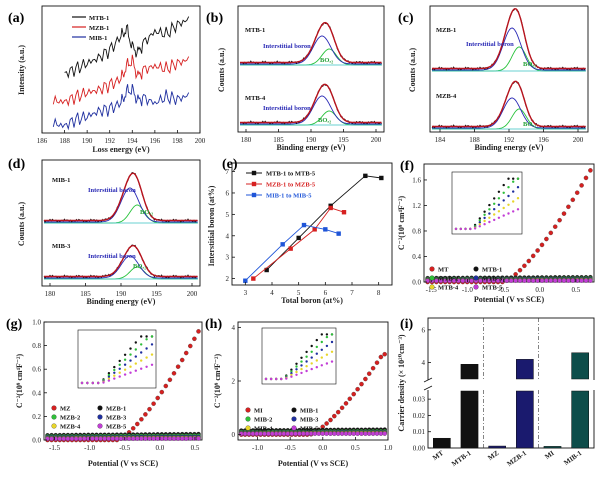 The height and width of the screenshot is (477, 600). What do you see at coordinates (228, 172) in the screenshot?
I see `y-tick-label: 7` at bounding box center [228, 172].